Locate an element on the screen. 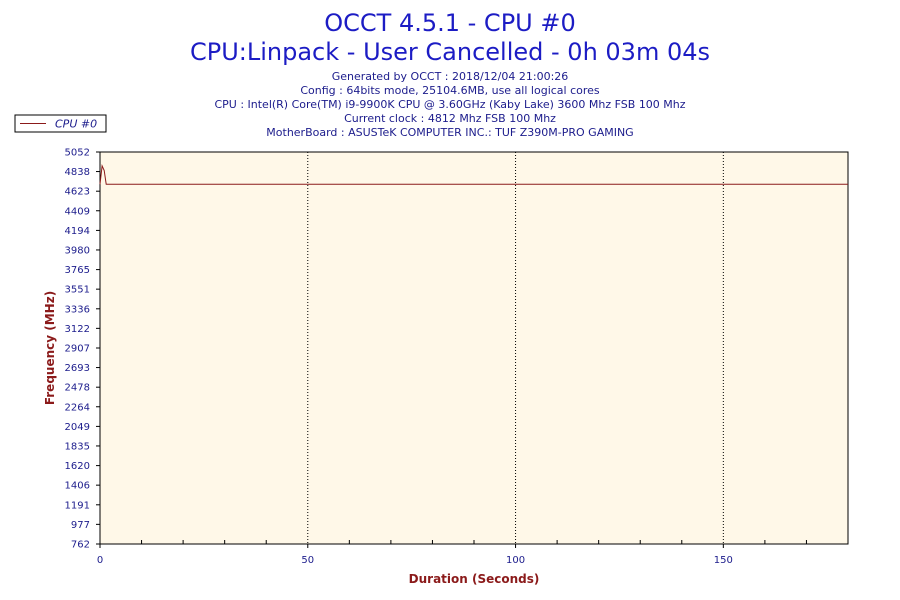  x-axis: 0 50 100 150 is located at coordinates (452, 553).